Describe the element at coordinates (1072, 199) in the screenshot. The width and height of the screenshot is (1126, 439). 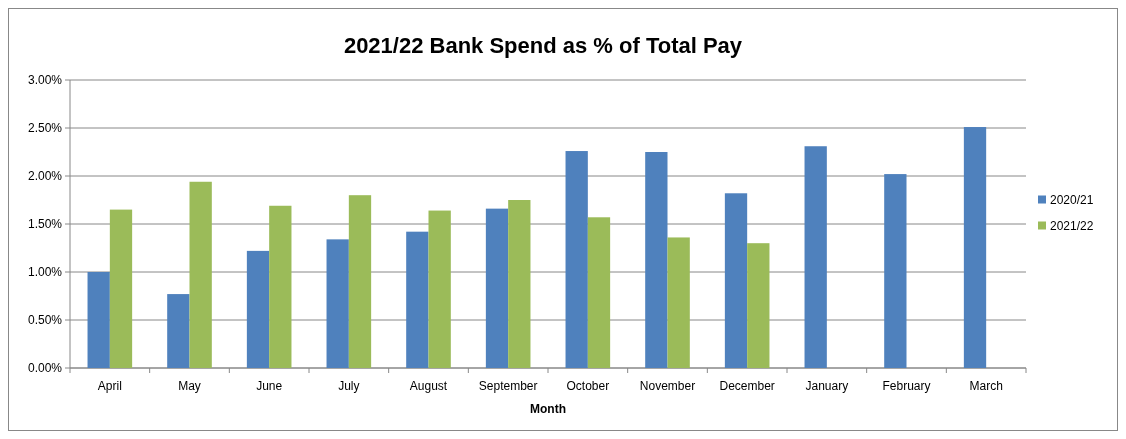
I see `legend-label: 2020/21` at that location.